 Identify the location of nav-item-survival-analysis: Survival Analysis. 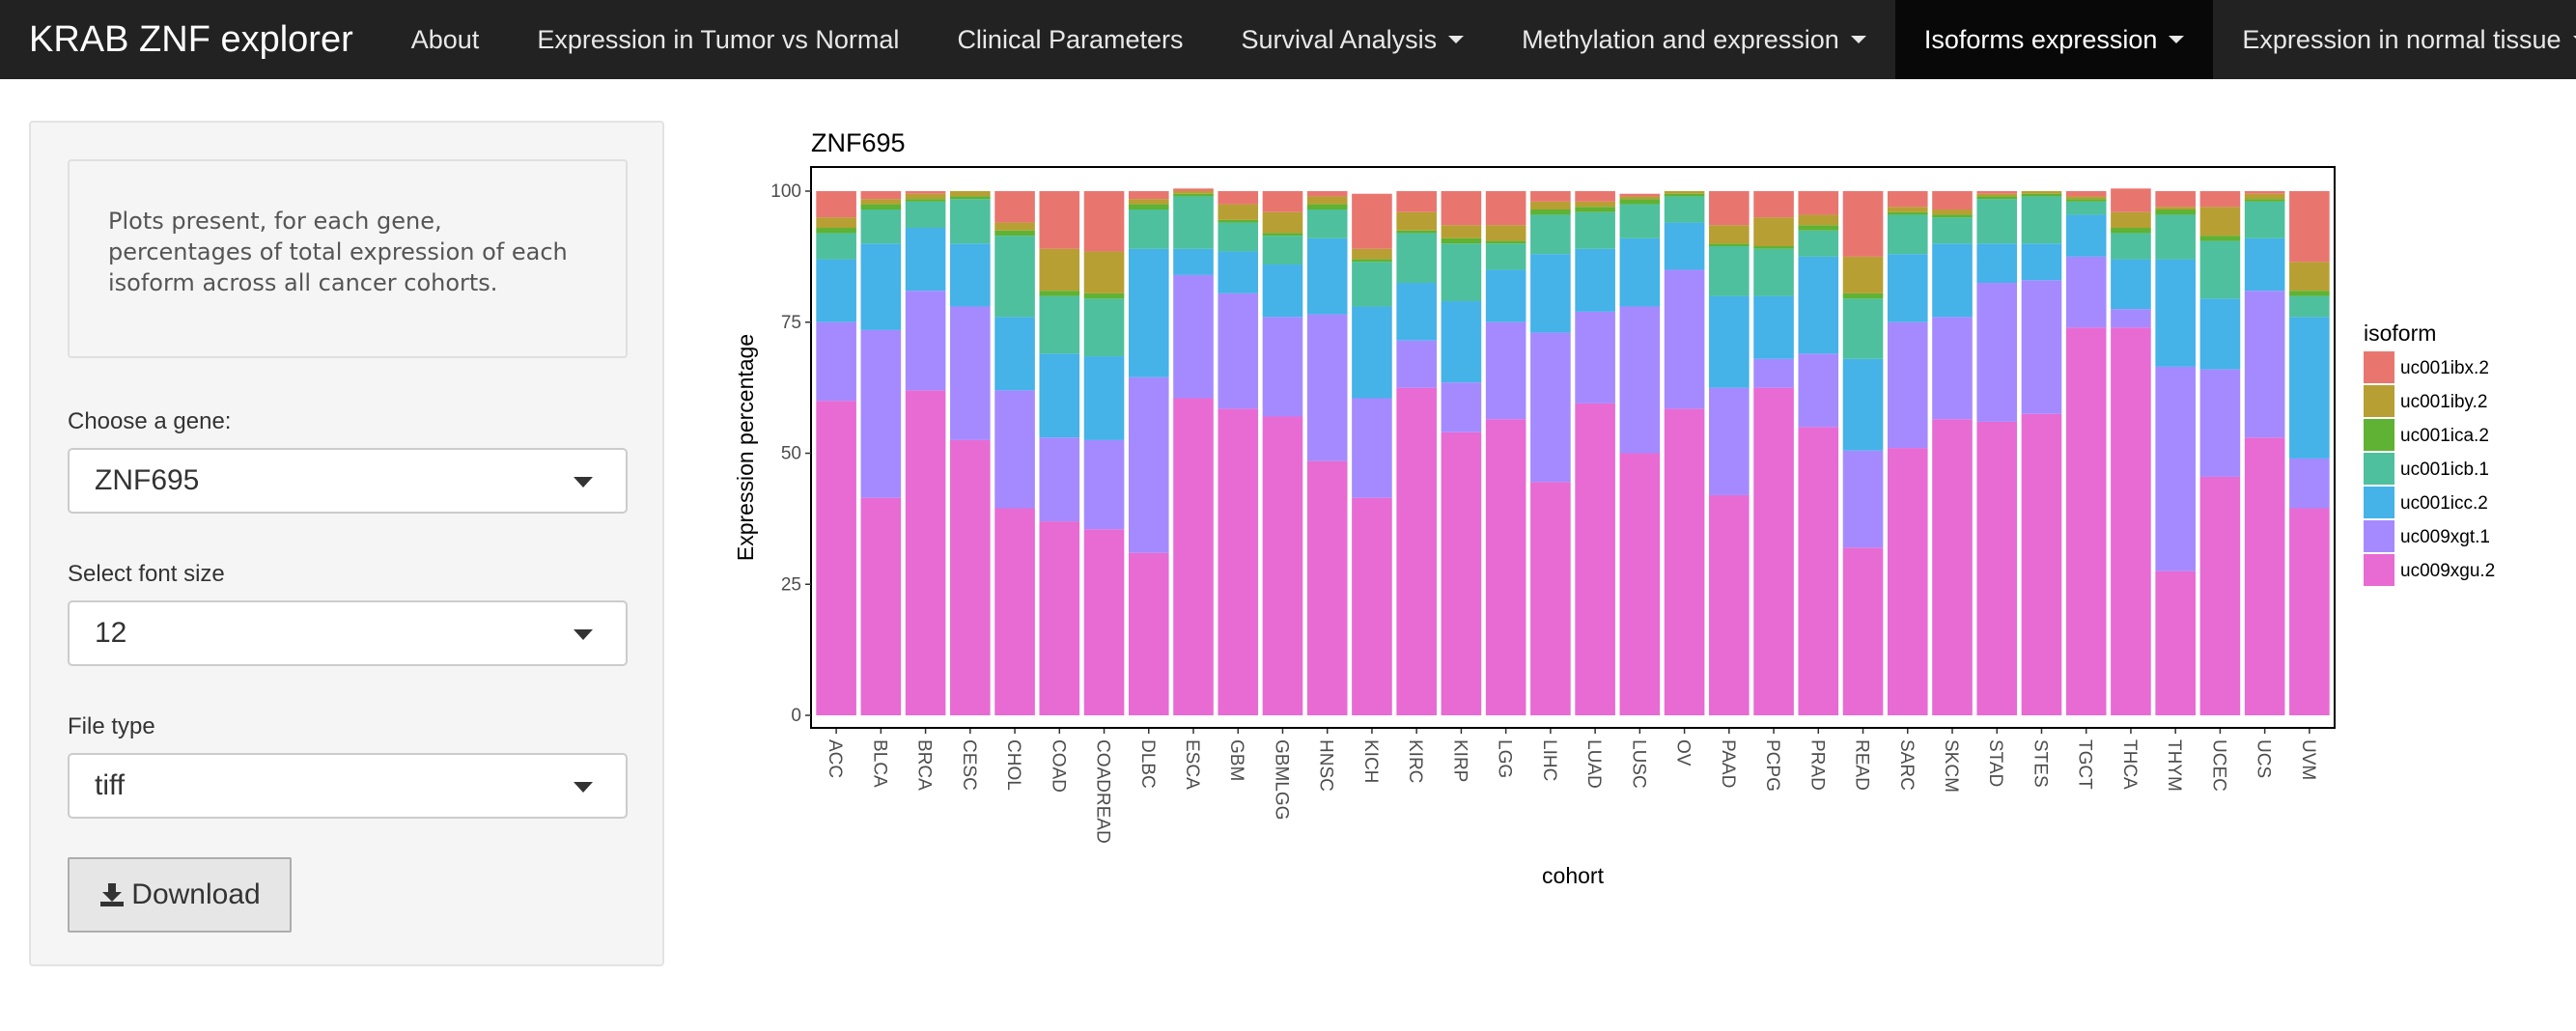
(1354, 39).